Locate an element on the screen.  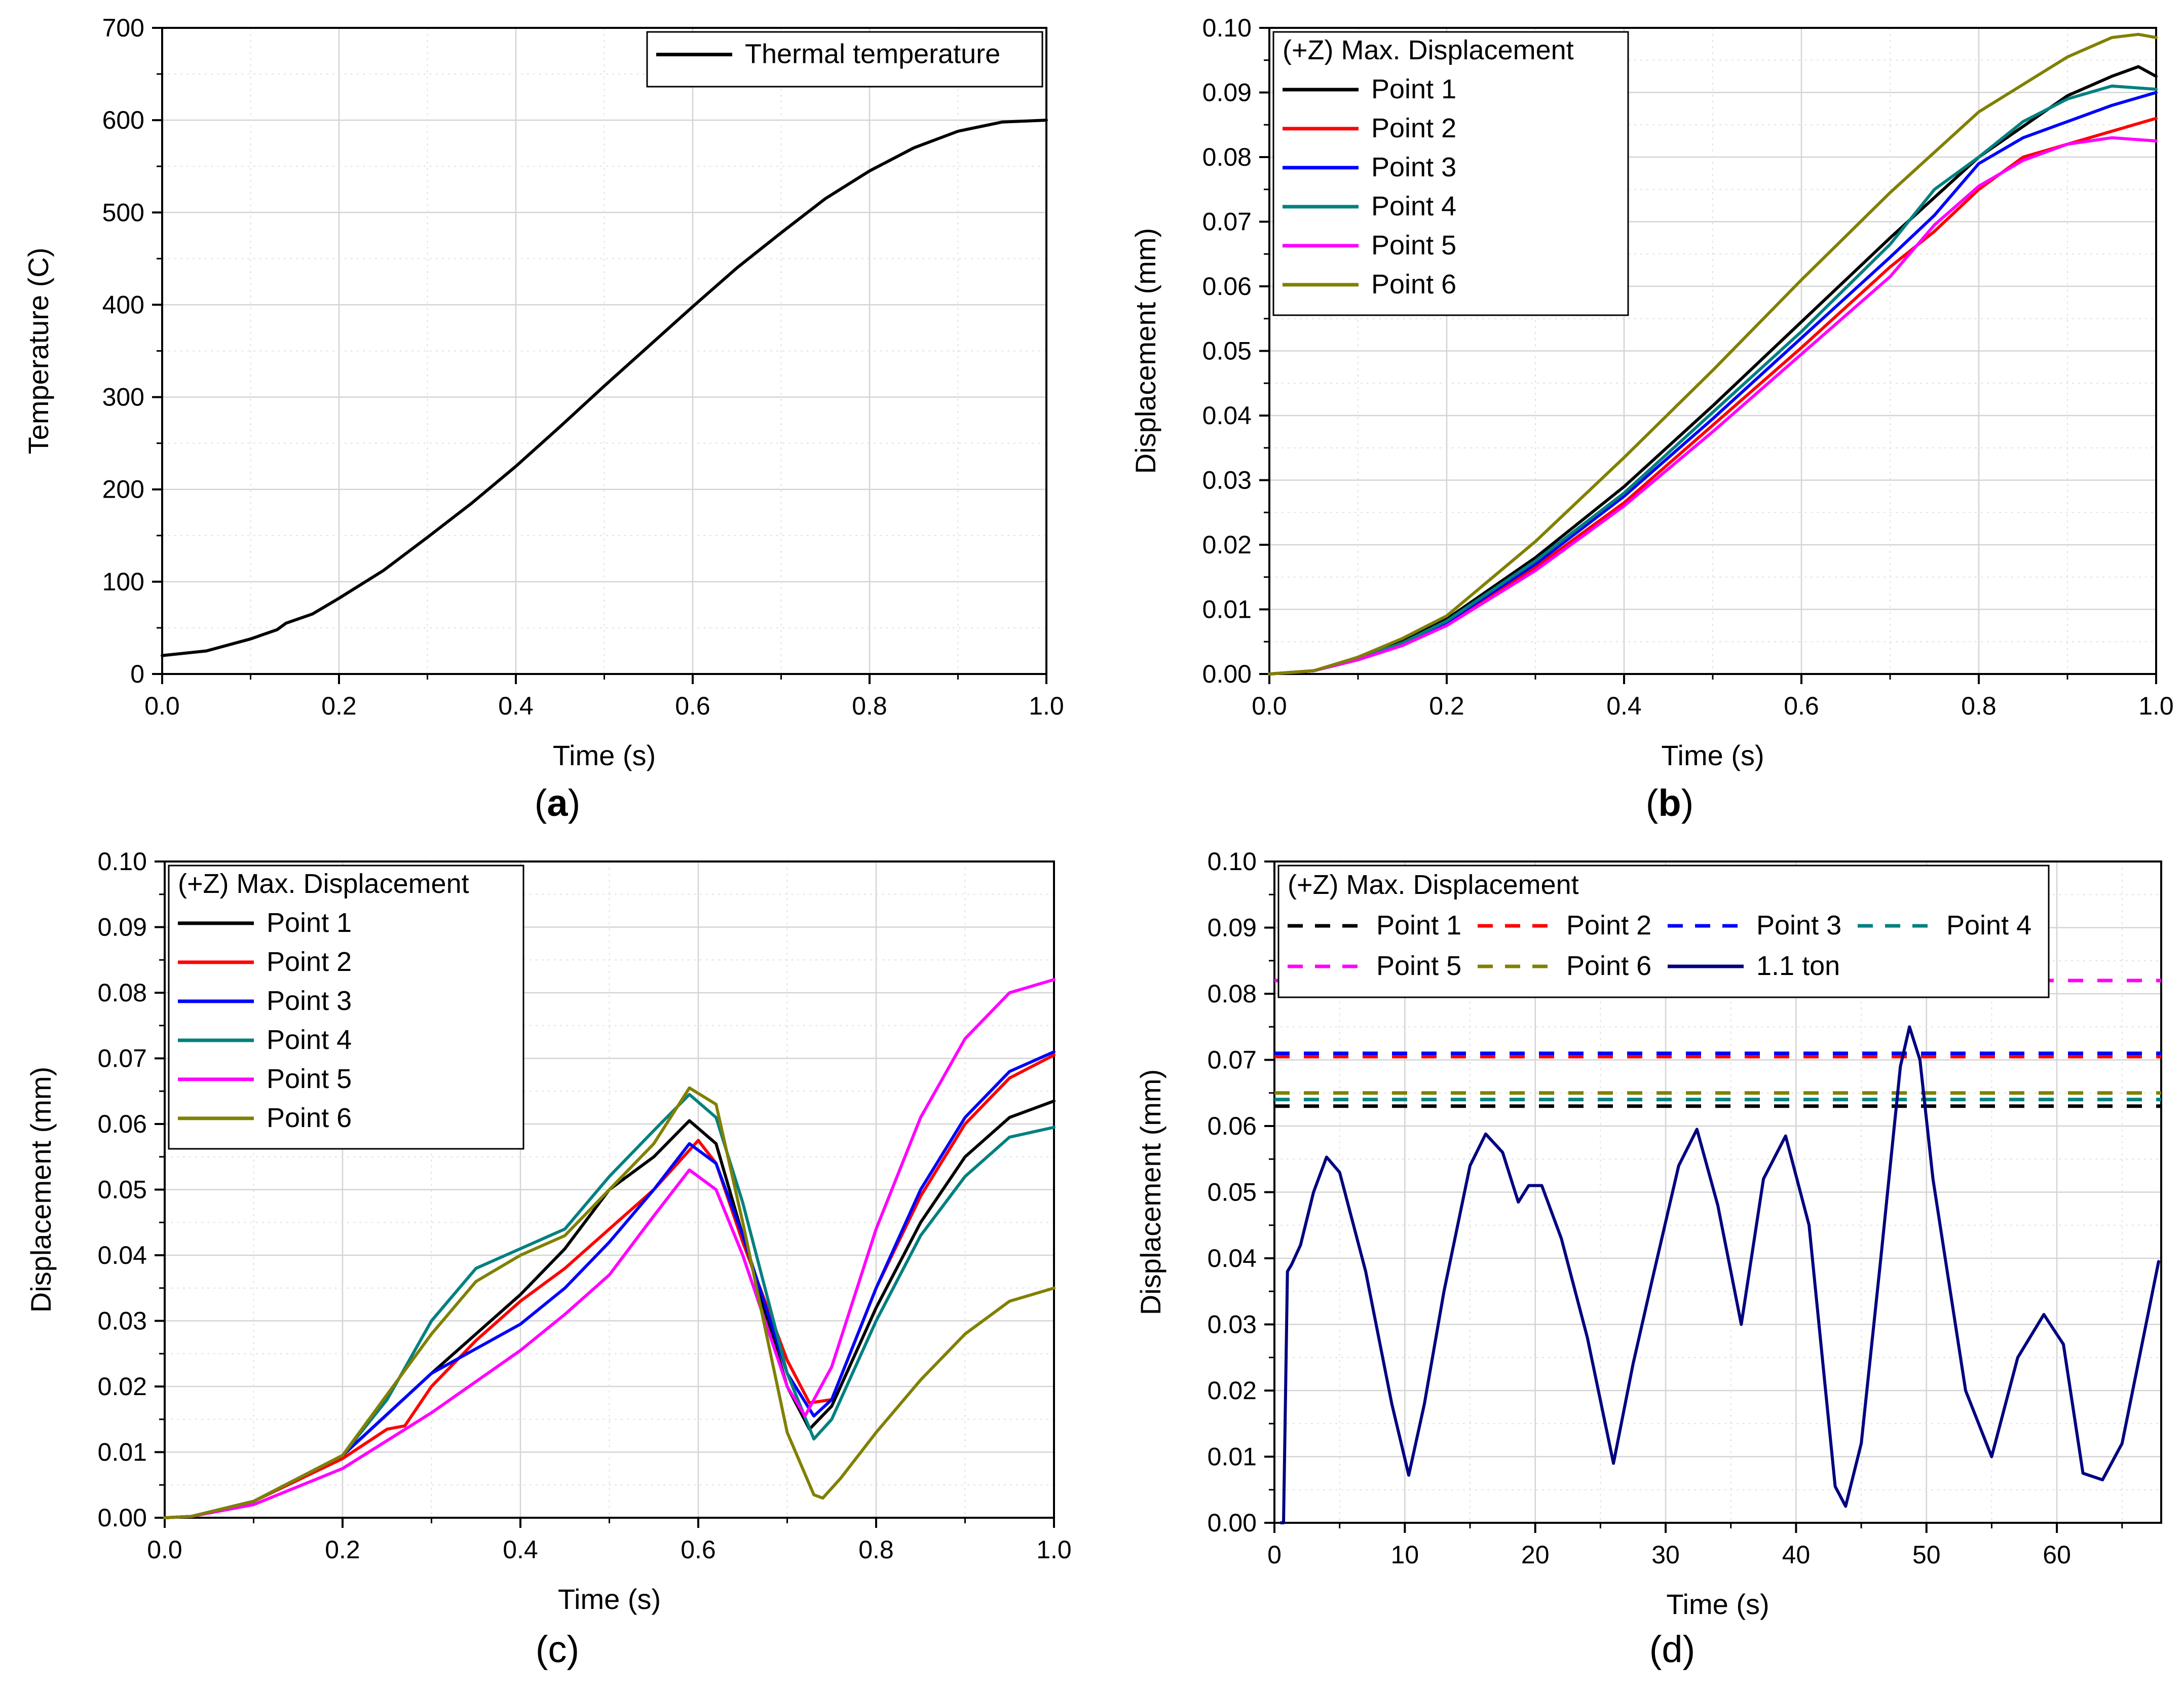
panel-label: (a) is located at coordinates (557, 803).